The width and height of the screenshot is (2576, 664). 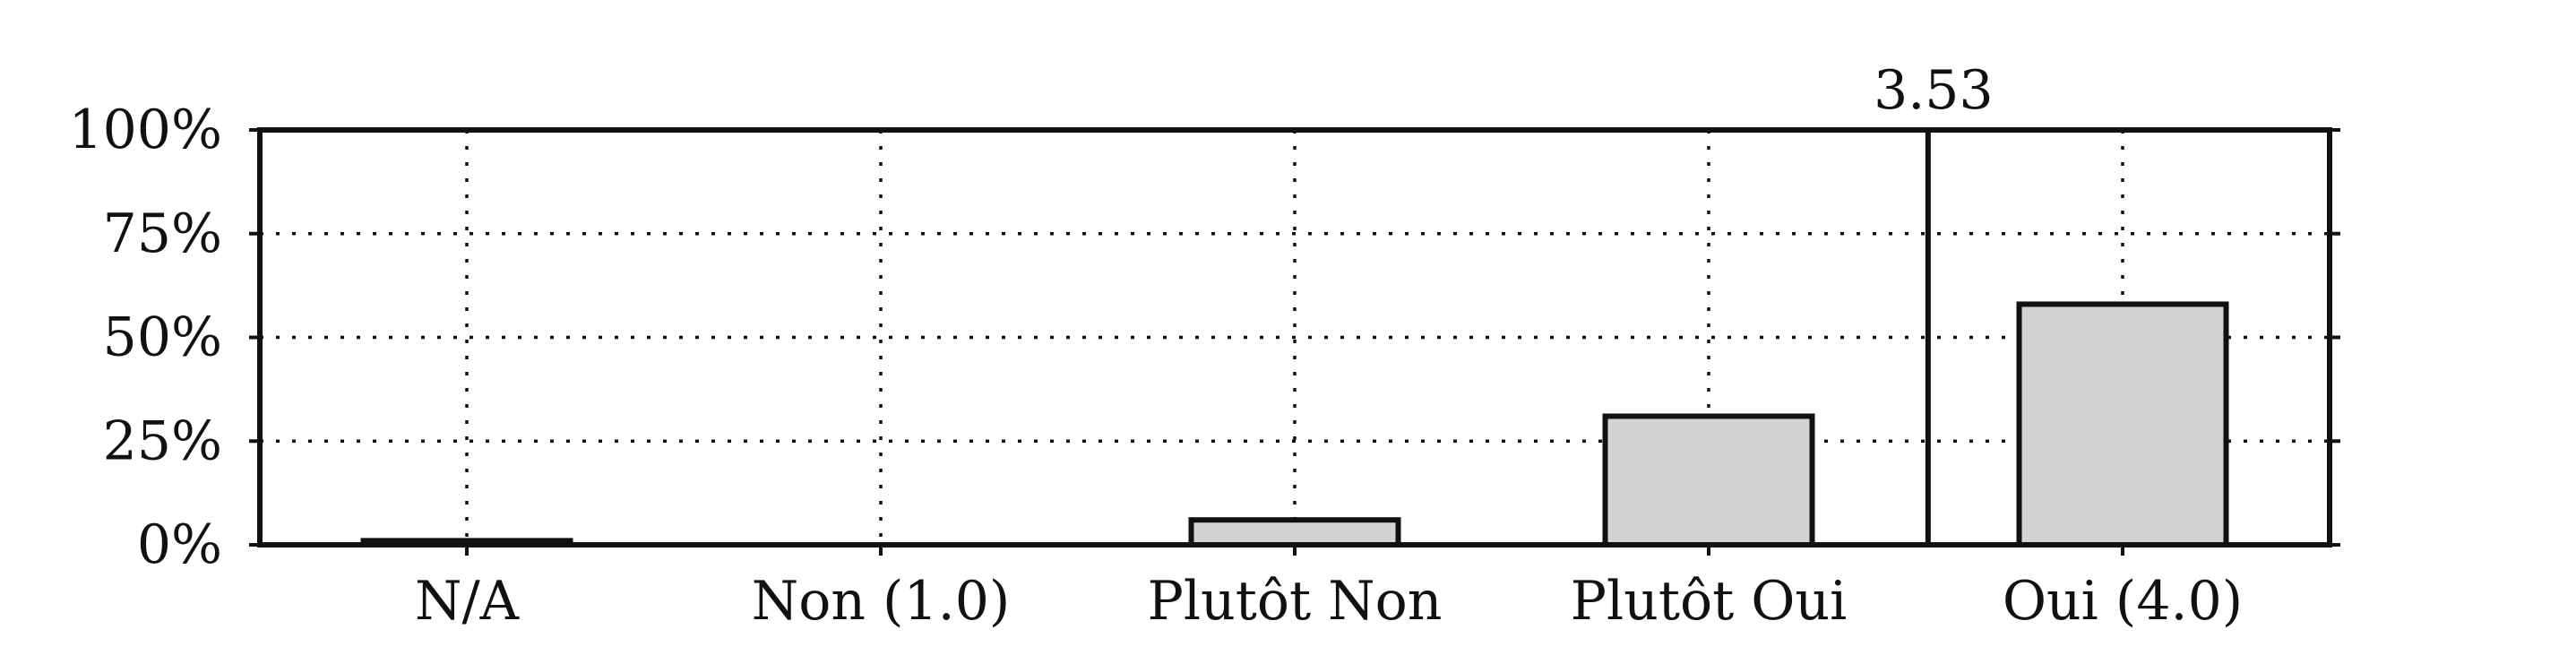 I want to click on x-tick-label: N/A, so click(x=468, y=602).